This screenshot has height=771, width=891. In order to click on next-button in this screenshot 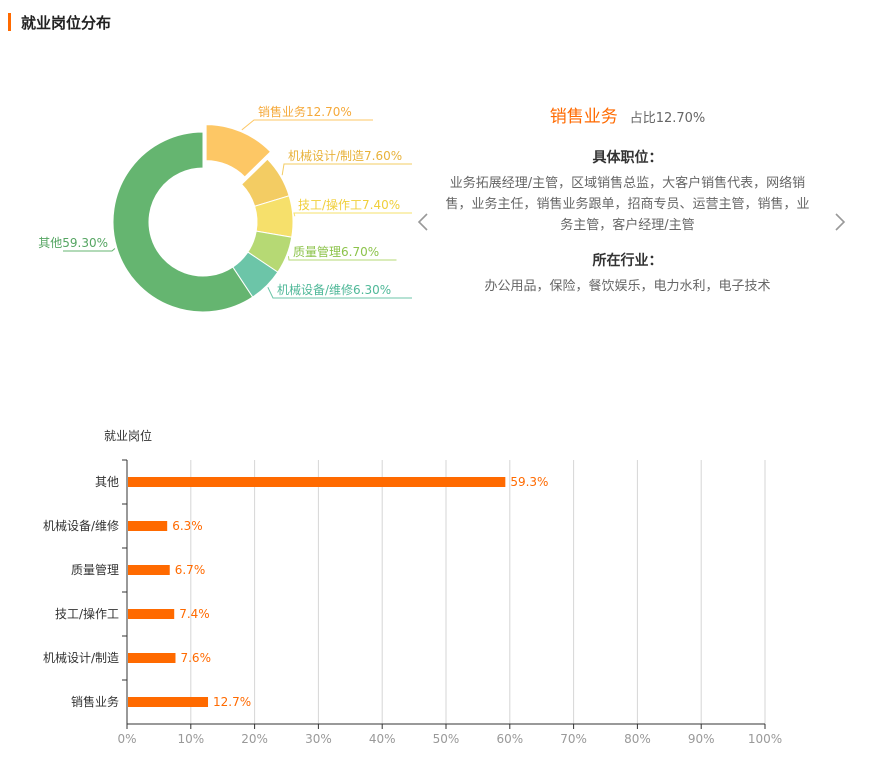, I will do `click(840, 222)`.